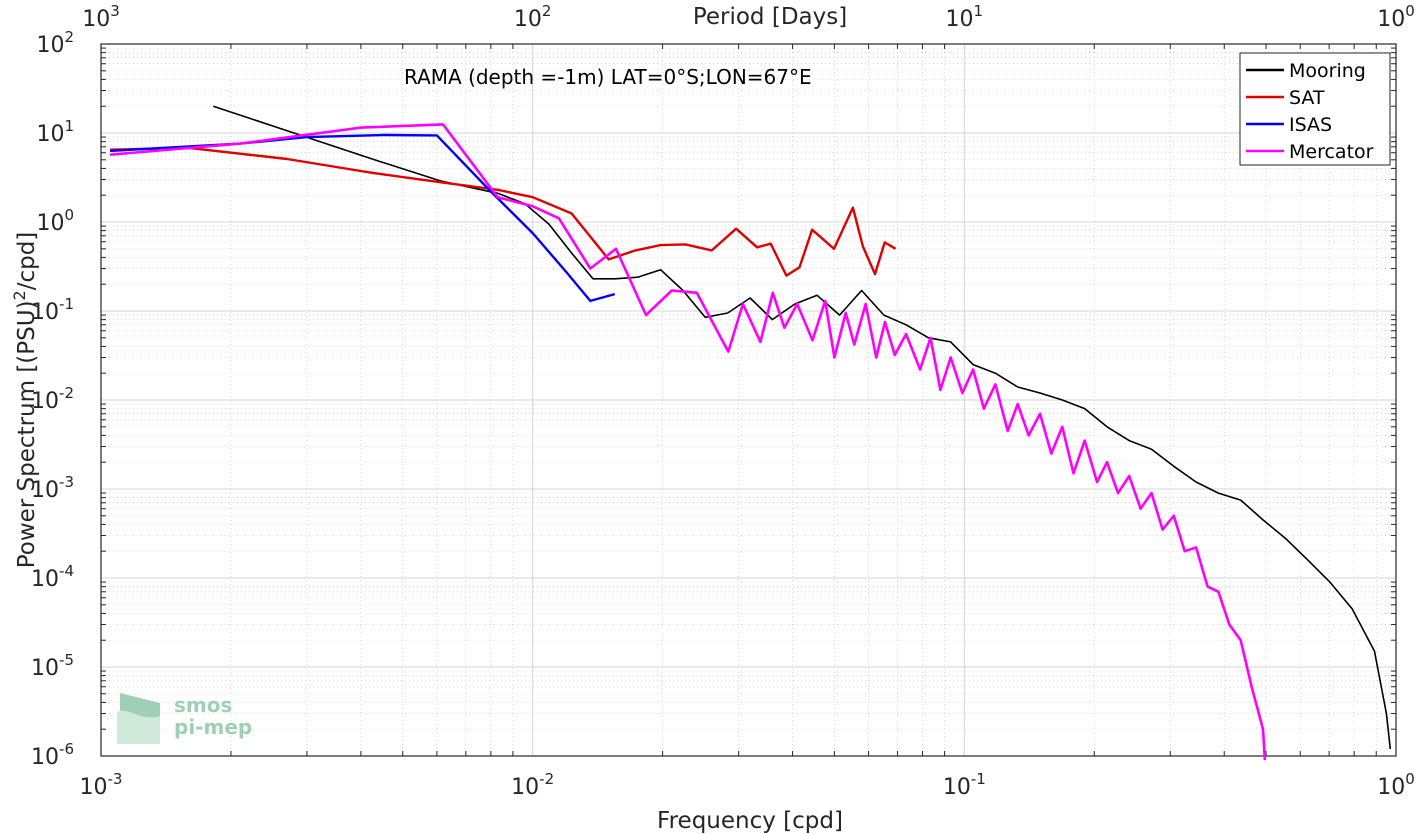 The image size is (1424, 834). I want to click on y-tick-label: 10⁻⁶, so click(52, 755).